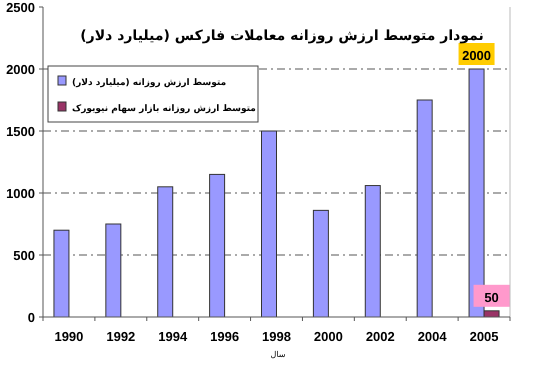 Image resolution: width=560 pixels, height=367 pixels. Describe the element at coordinates (164, 109) in the screenshot. I see `legend-label: متوسط ارزش روزانه بازار سهام نیویورک` at that location.